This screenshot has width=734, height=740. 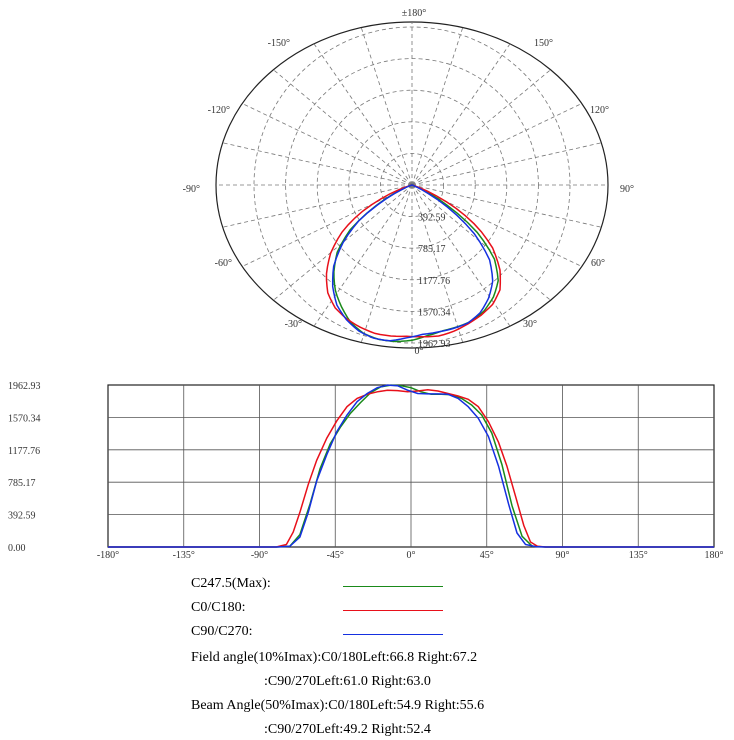 I want to click on linear-x-tick-label: 135°, so click(x=638, y=555).